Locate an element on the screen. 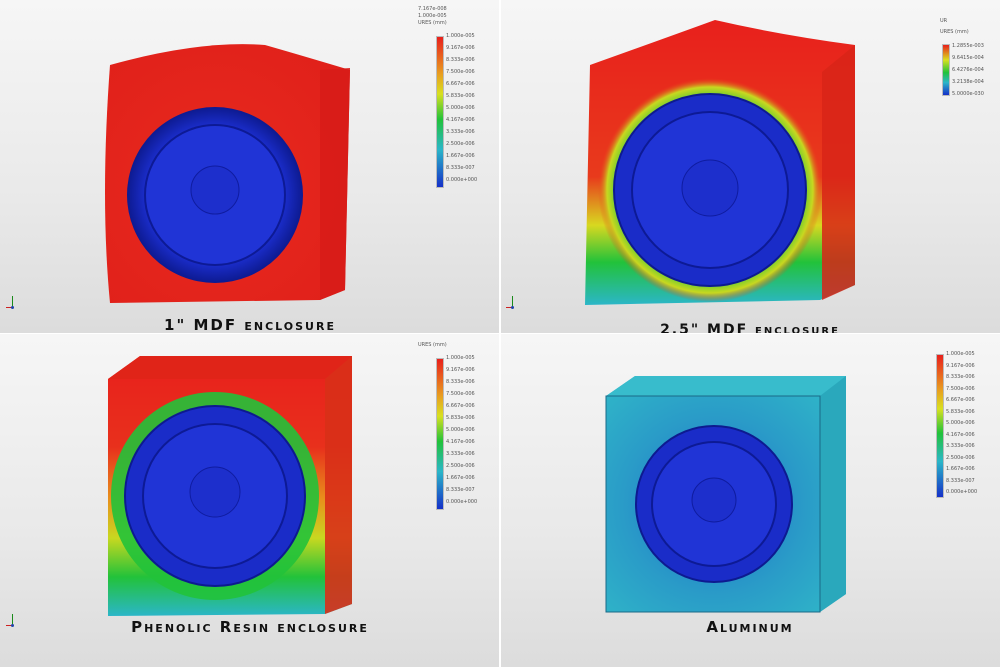 This screenshot has width=1000, height=667. legend-header-1: 7.167e-008 is located at coordinates (432, 9).